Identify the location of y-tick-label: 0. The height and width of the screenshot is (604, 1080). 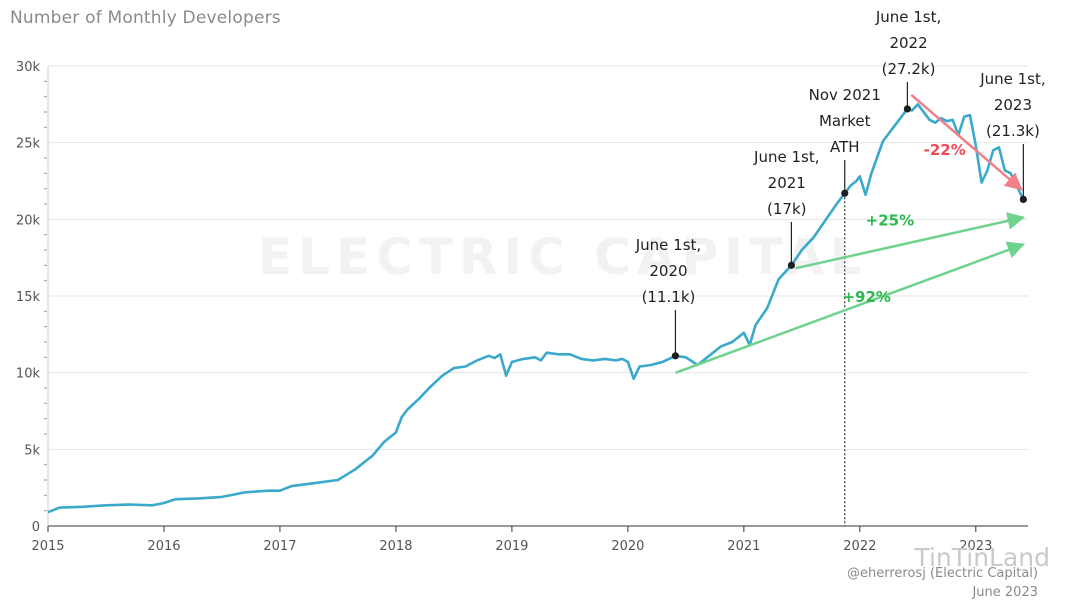
(36, 527).